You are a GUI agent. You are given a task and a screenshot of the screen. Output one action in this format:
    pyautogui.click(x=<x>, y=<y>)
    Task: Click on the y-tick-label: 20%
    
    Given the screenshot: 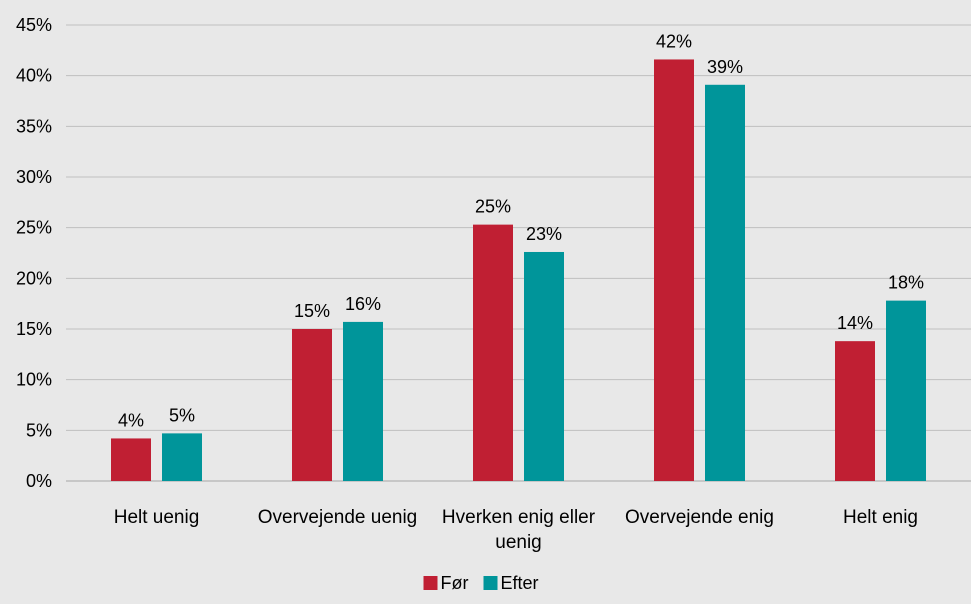 What is the action you would take?
    pyautogui.click(x=34, y=278)
    